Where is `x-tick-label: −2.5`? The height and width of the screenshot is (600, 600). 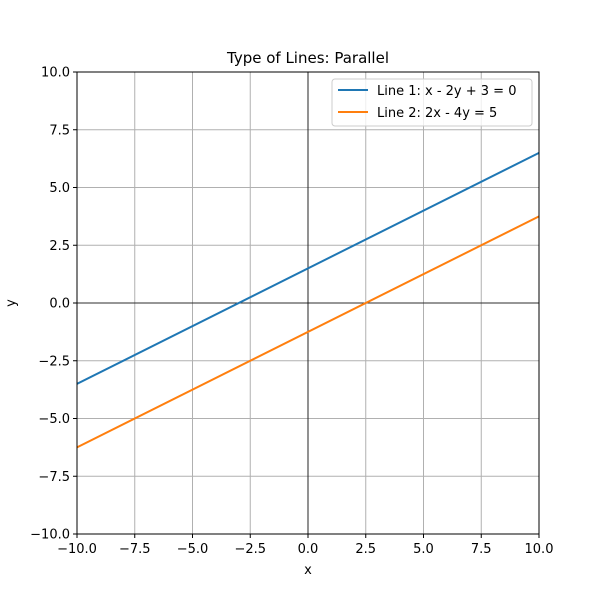 x-tick-label: −2.5 is located at coordinates (250, 549).